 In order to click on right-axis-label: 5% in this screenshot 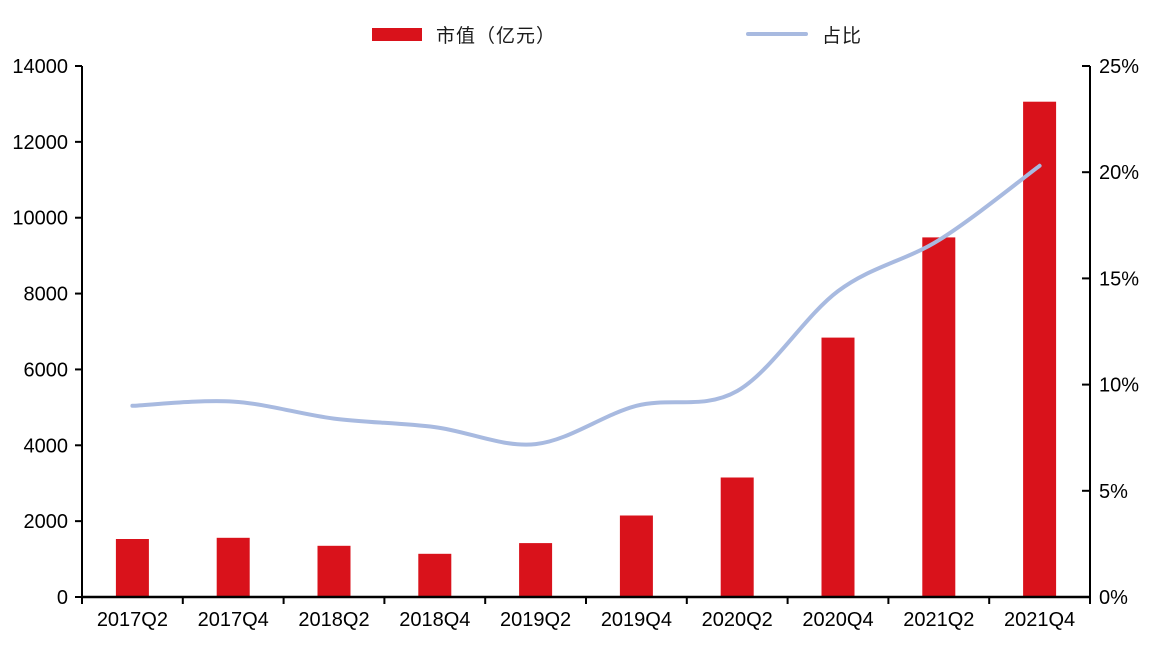, I will do `click(1113, 492)`.